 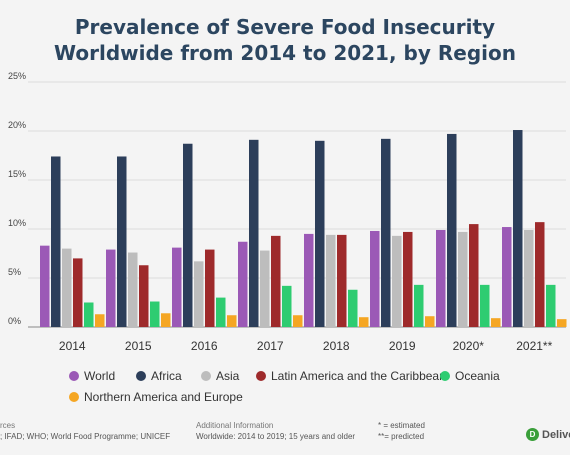 I want to click on note-predicted: **= predicted, so click(x=401, y=436).